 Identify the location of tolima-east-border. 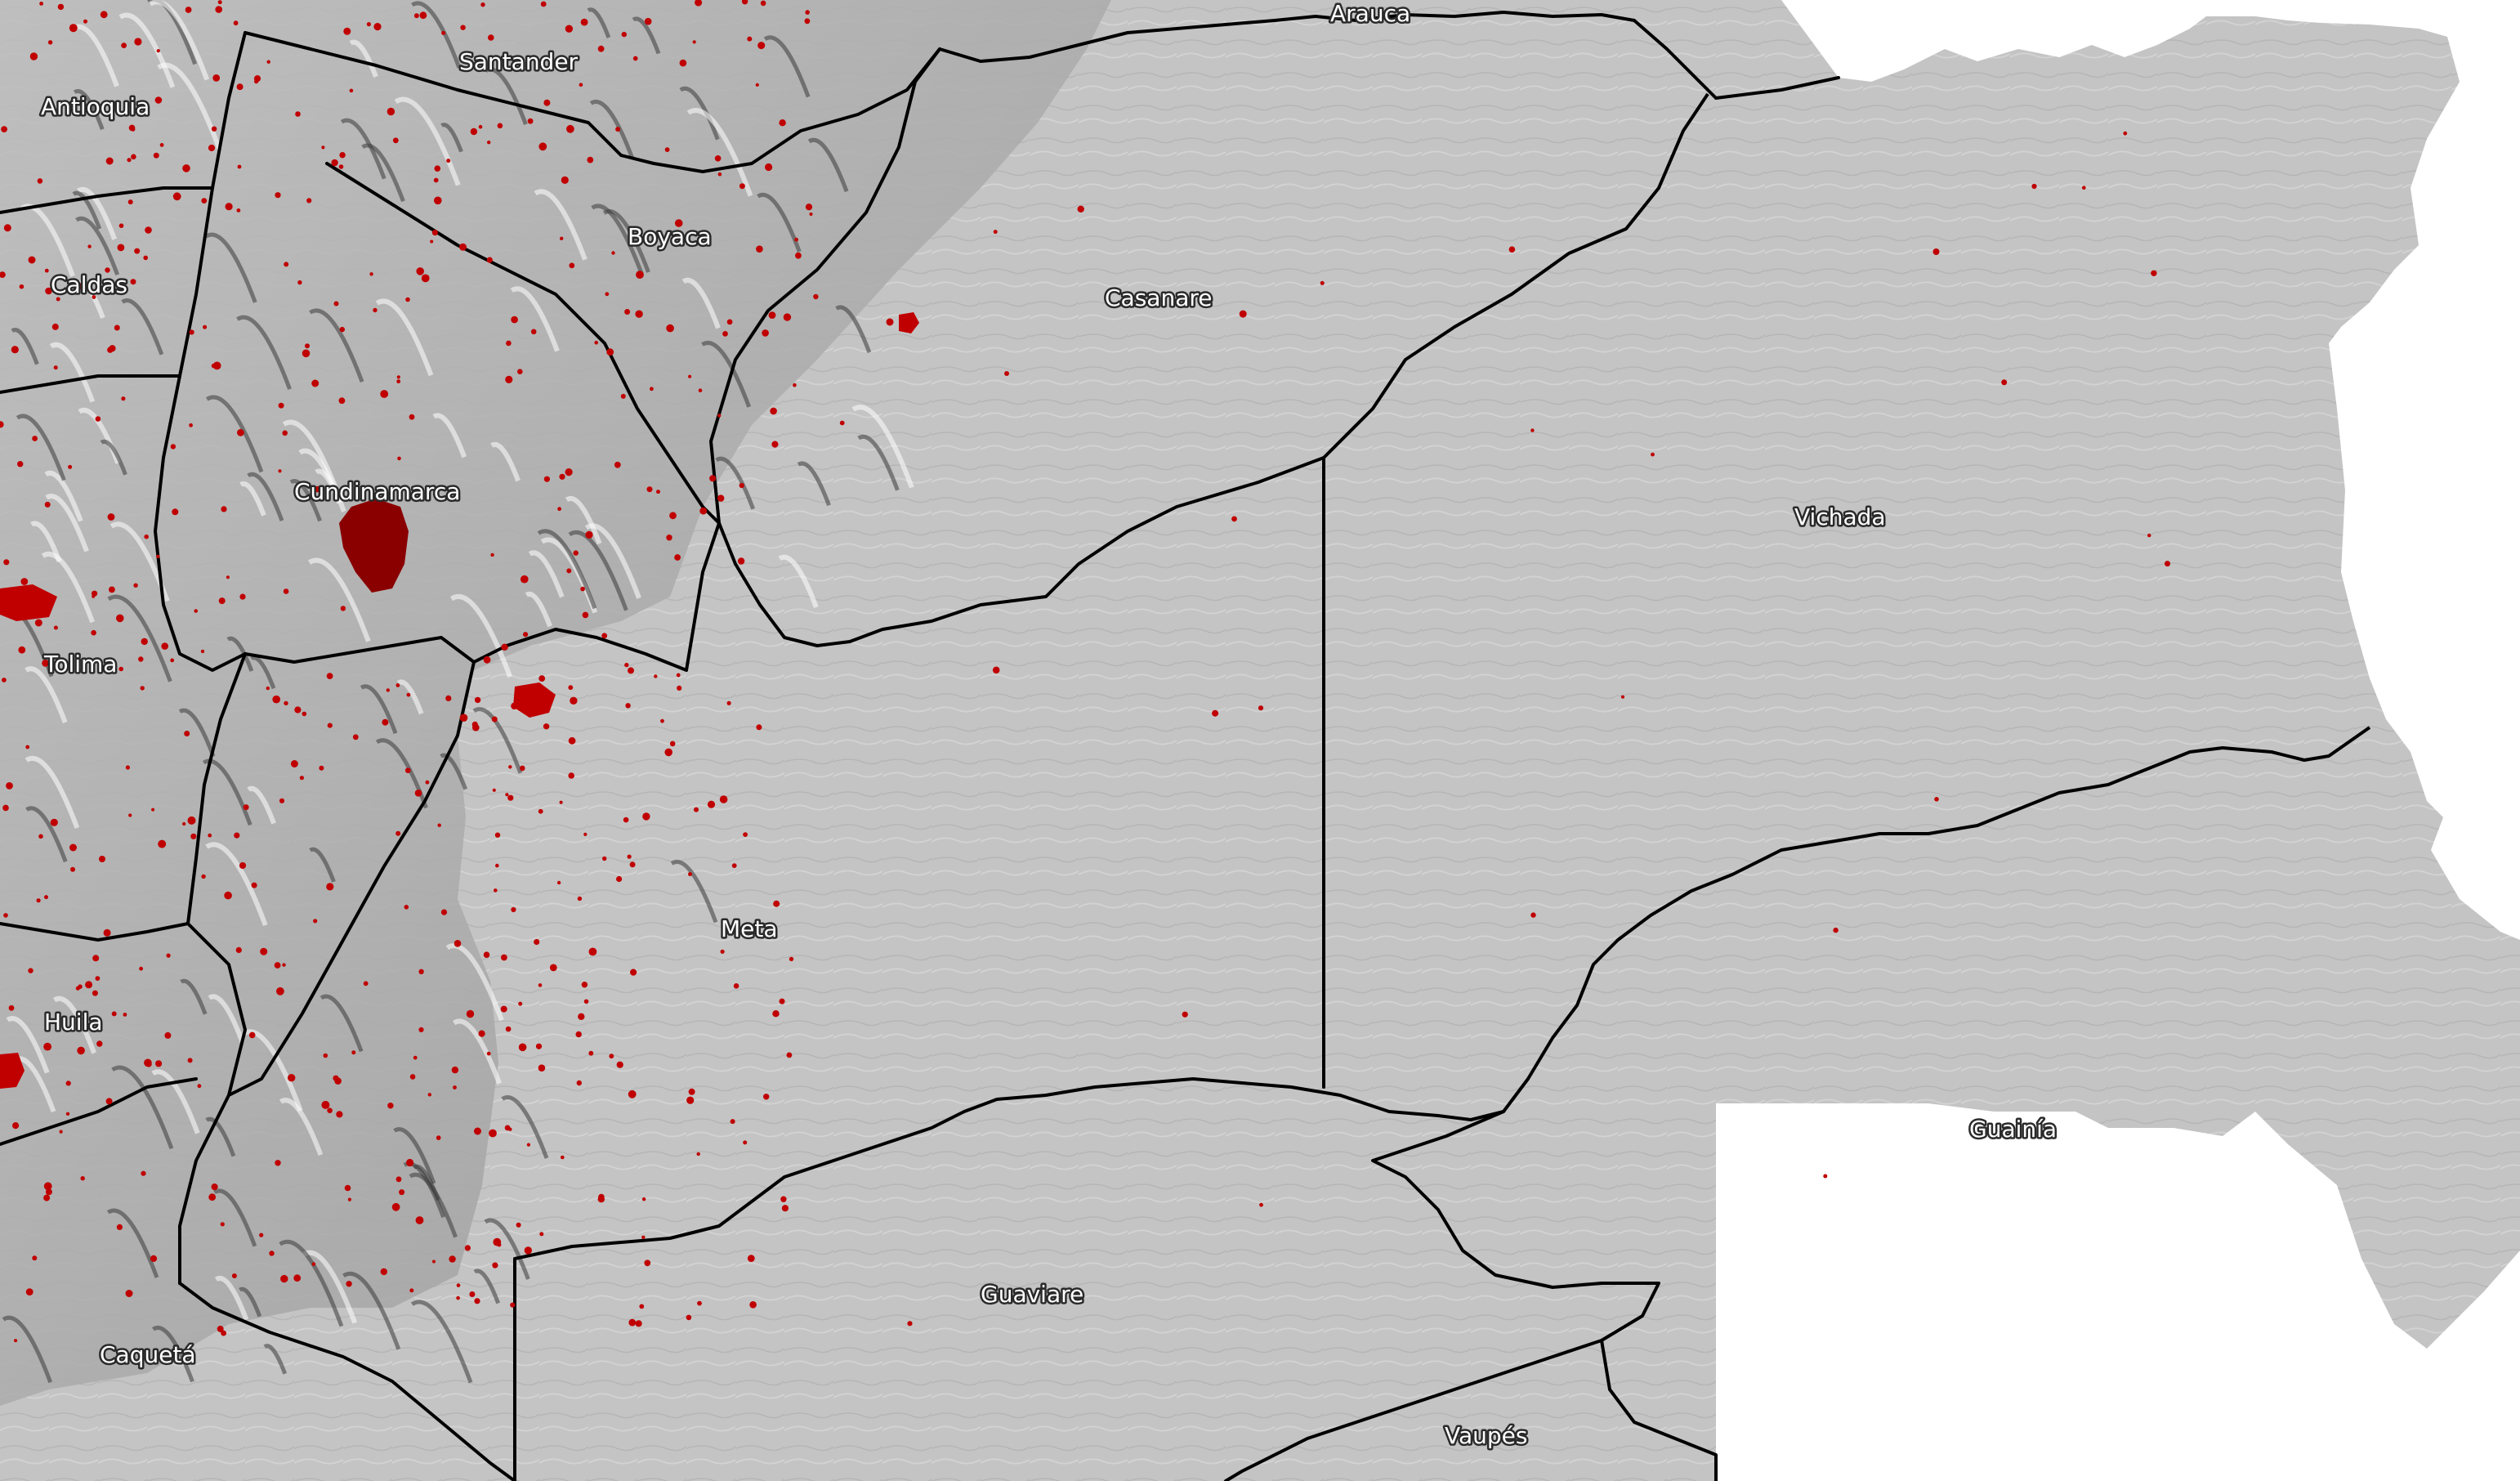
(217, 788).